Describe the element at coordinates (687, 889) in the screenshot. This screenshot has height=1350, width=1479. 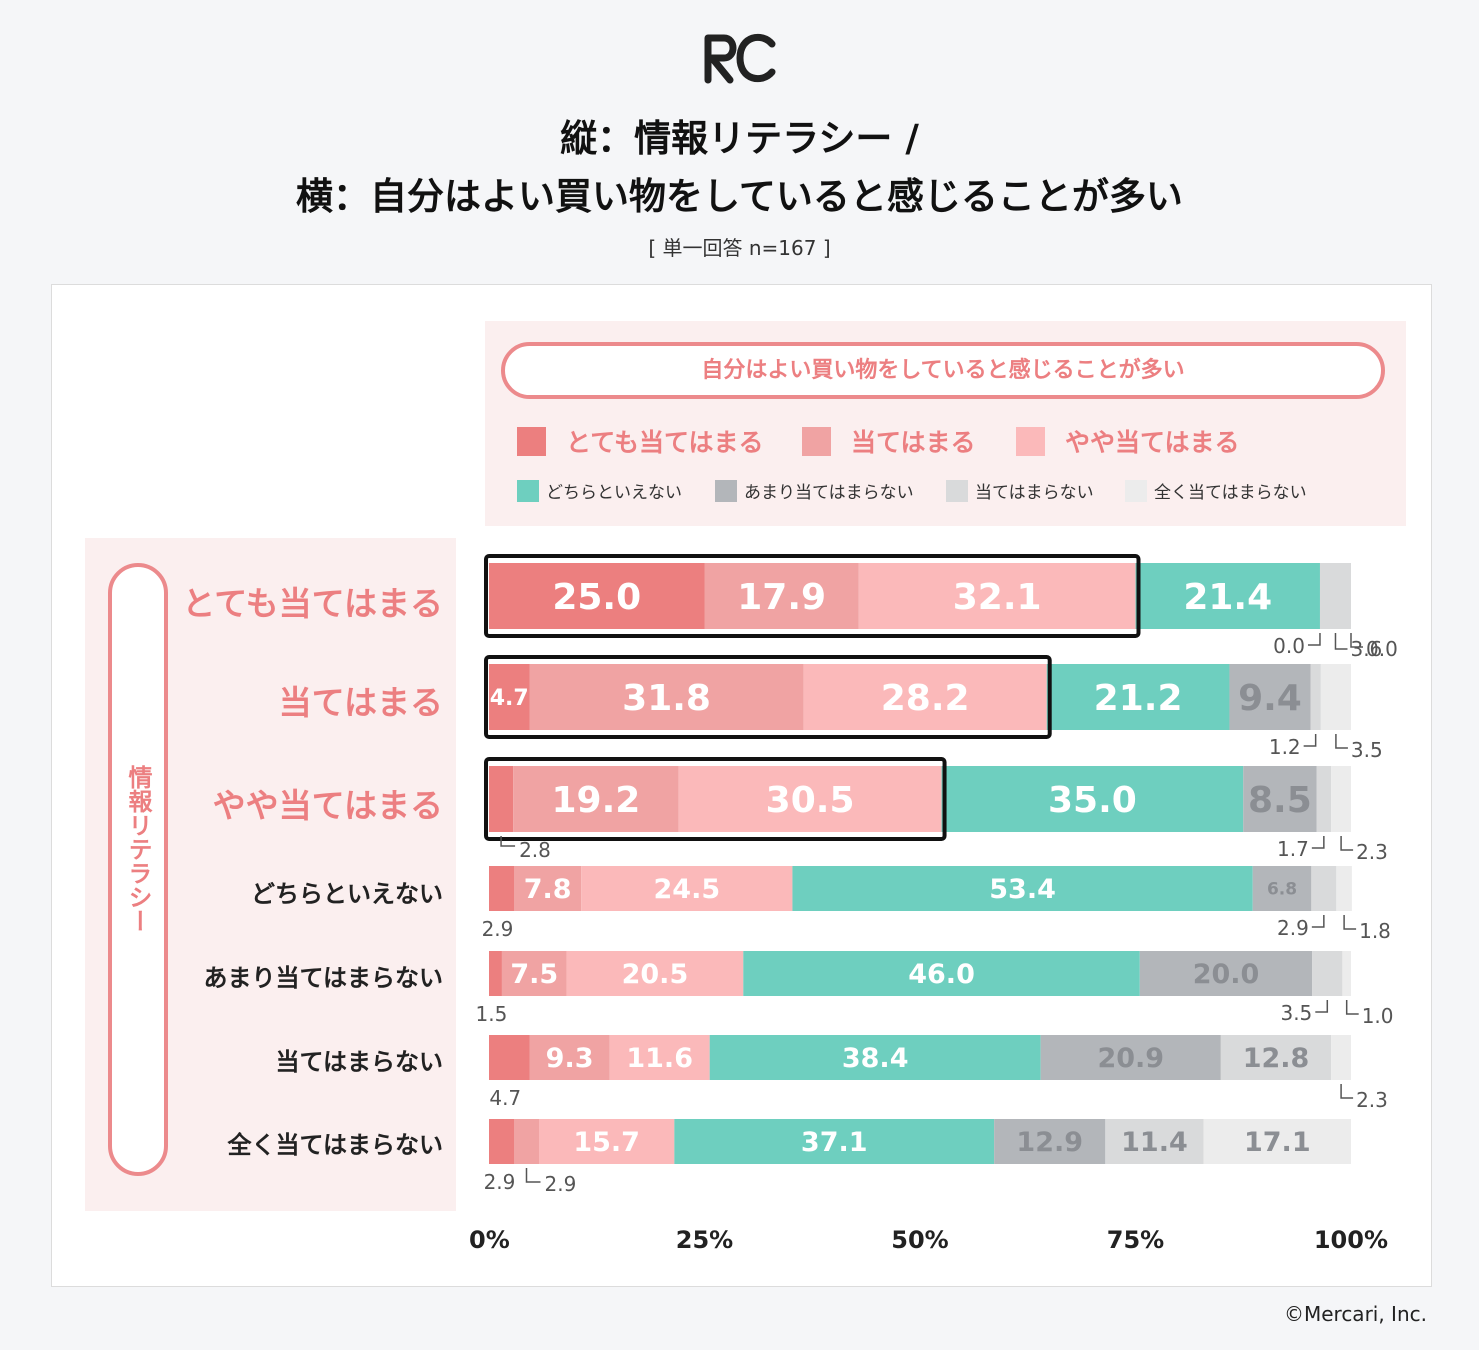
I see `bar-value-label: 24.5` at that location.